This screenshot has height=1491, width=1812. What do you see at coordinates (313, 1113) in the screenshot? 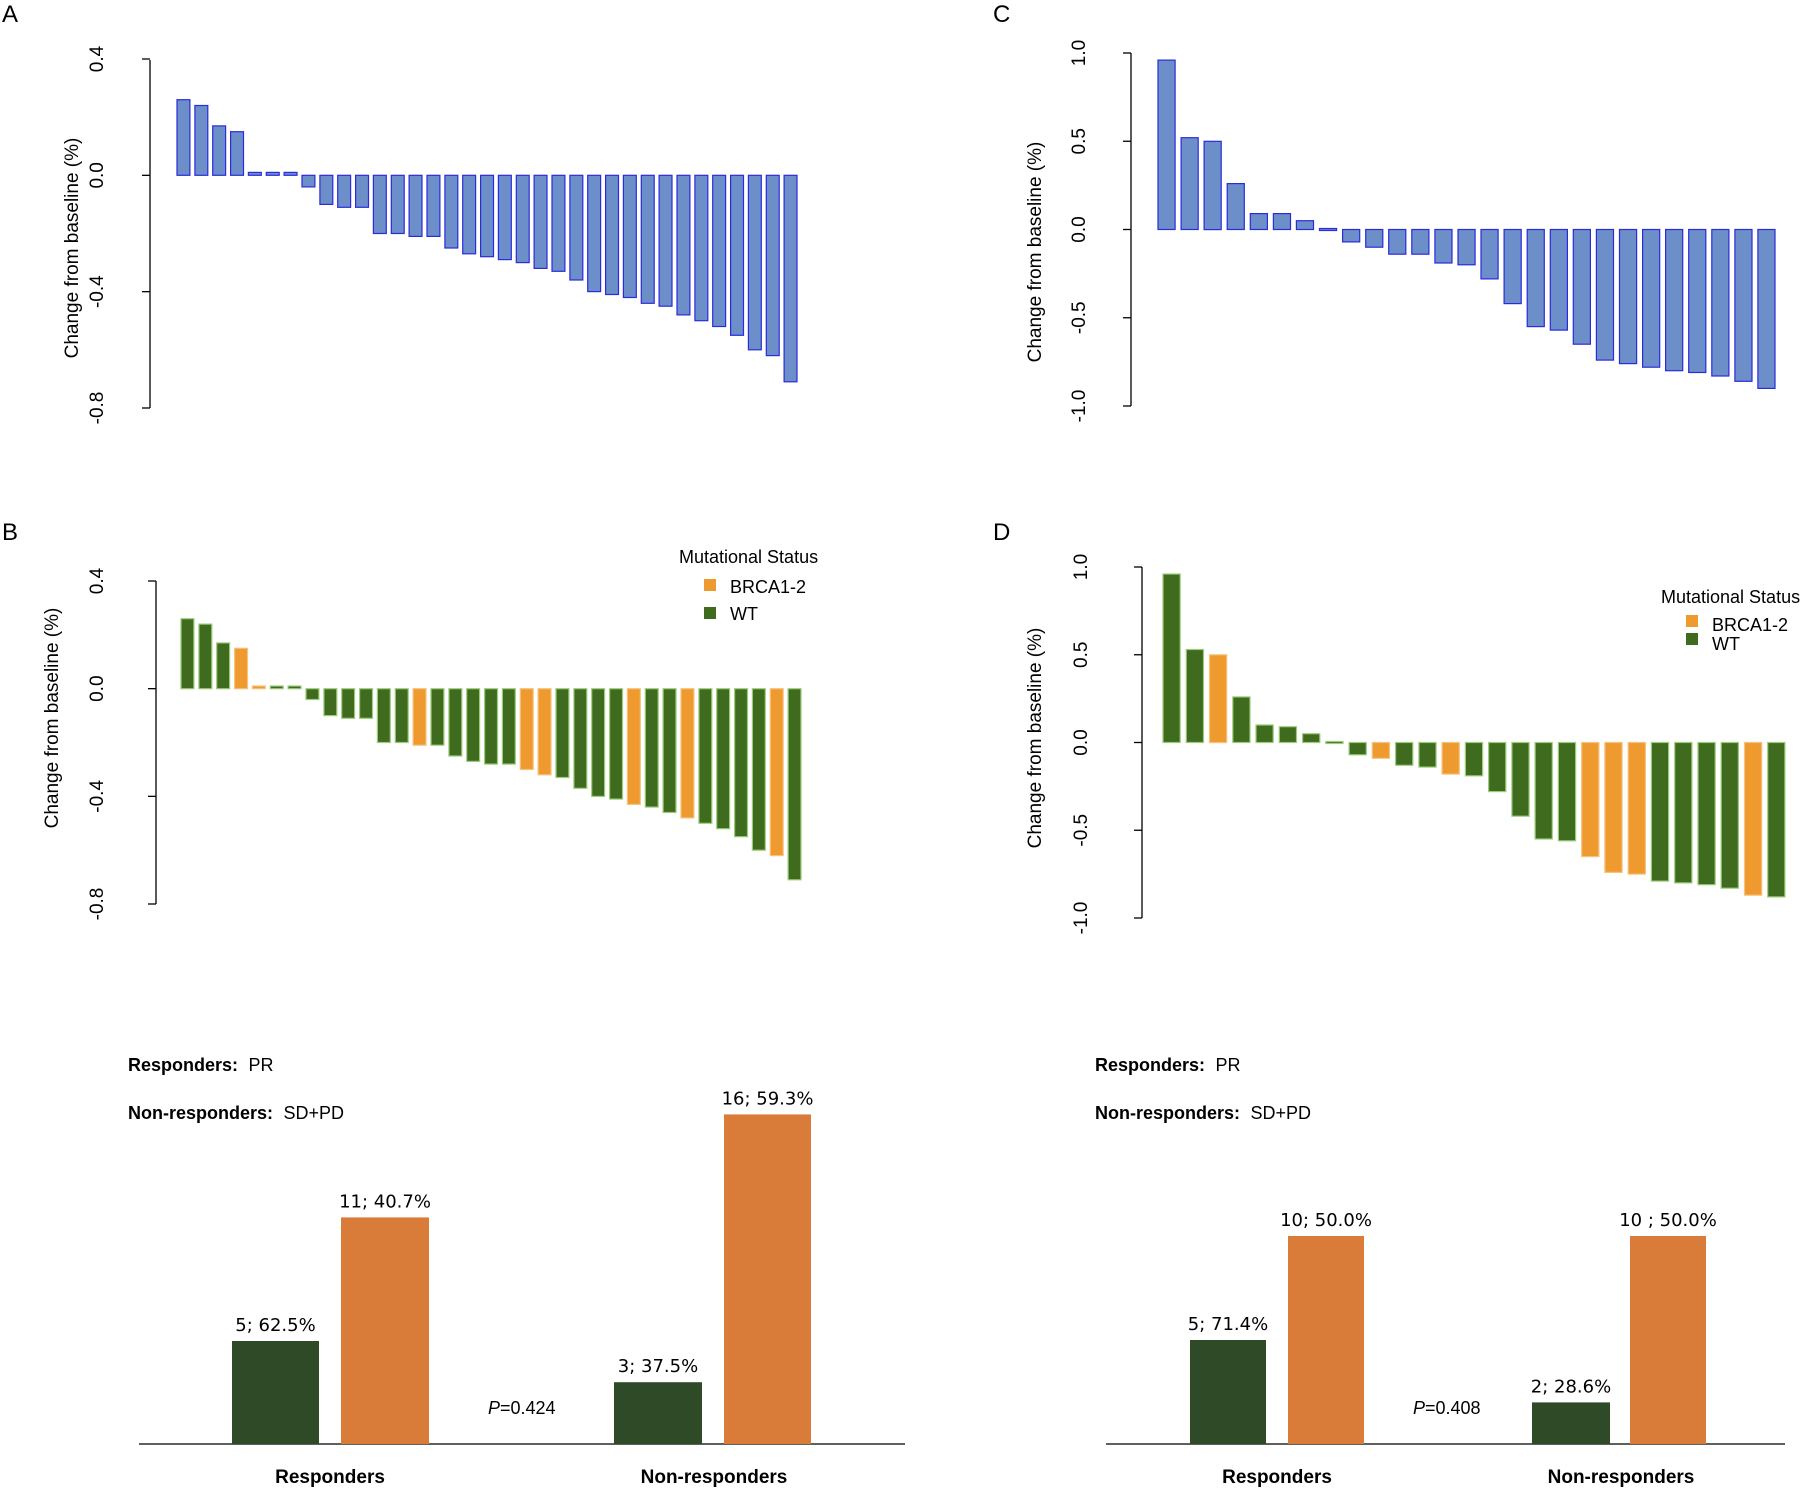
I see `summary-left-nonresponders-value: SD+PD` at bounding box center [313, 1113].